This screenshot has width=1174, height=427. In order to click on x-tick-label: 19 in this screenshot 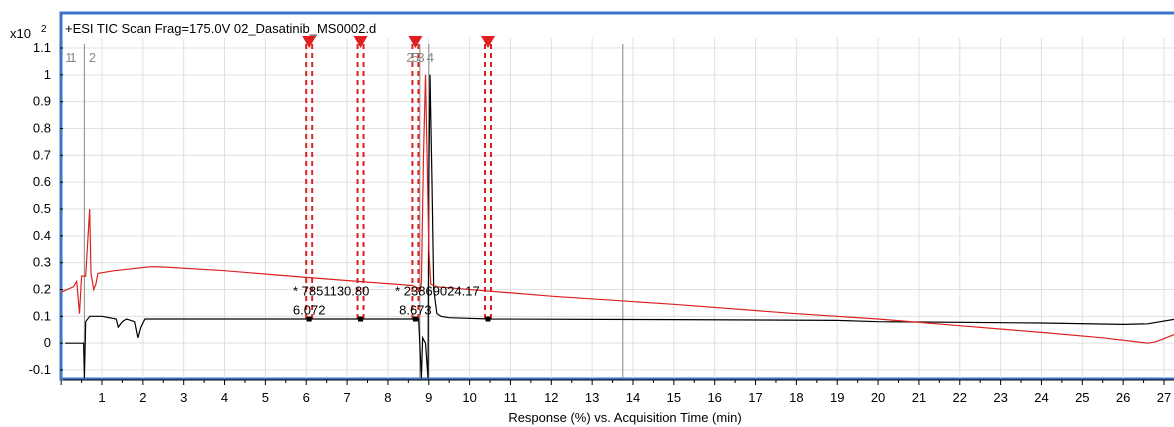, I will do `click(837, 397)`.